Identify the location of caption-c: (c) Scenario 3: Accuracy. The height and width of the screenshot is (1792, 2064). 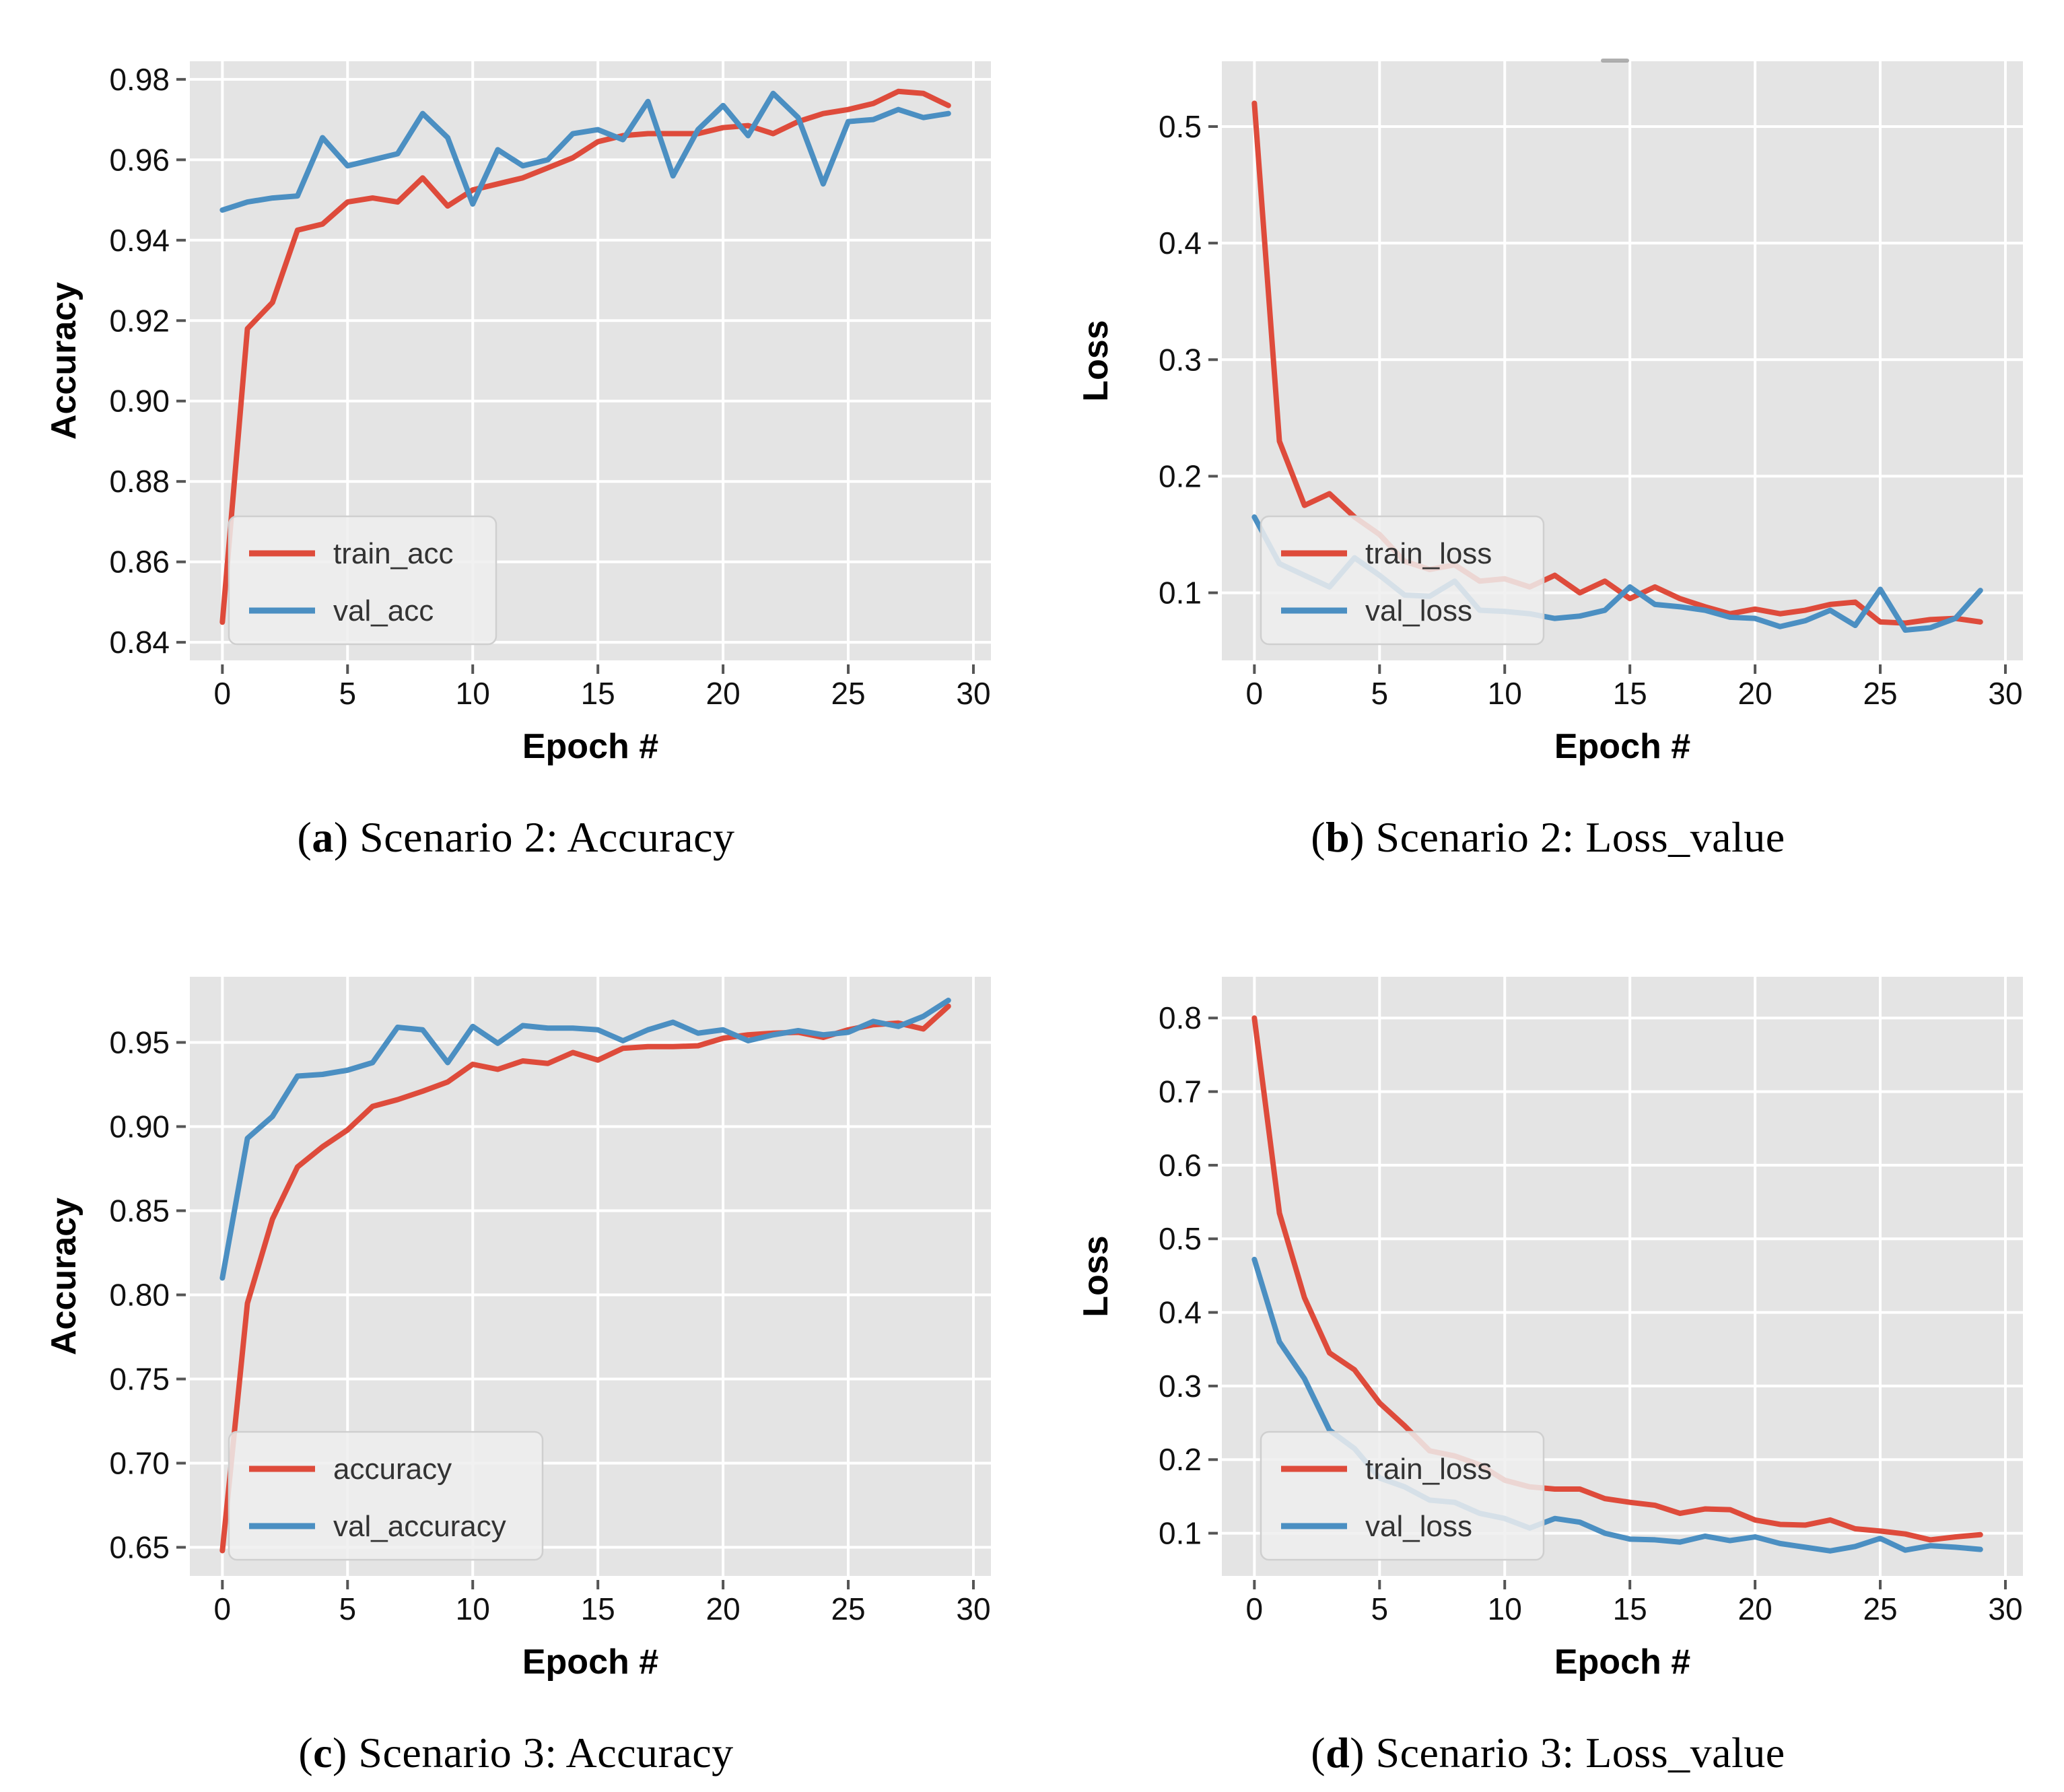
(515, 1753).